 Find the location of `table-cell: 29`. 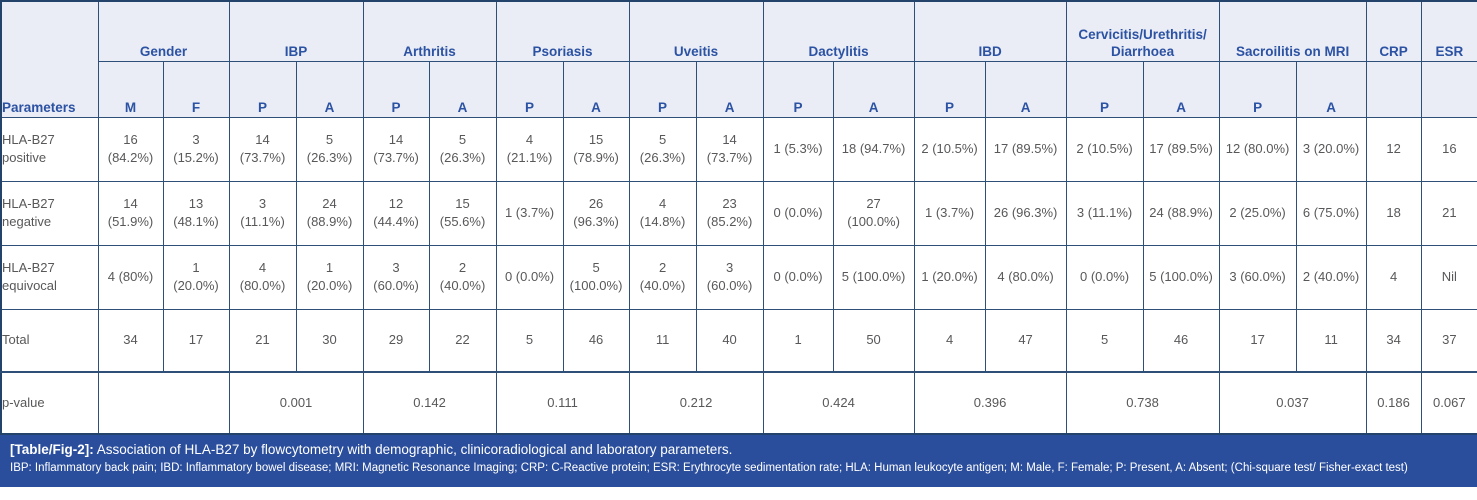

table-cell: 29 is located at coordinates (396, 340).